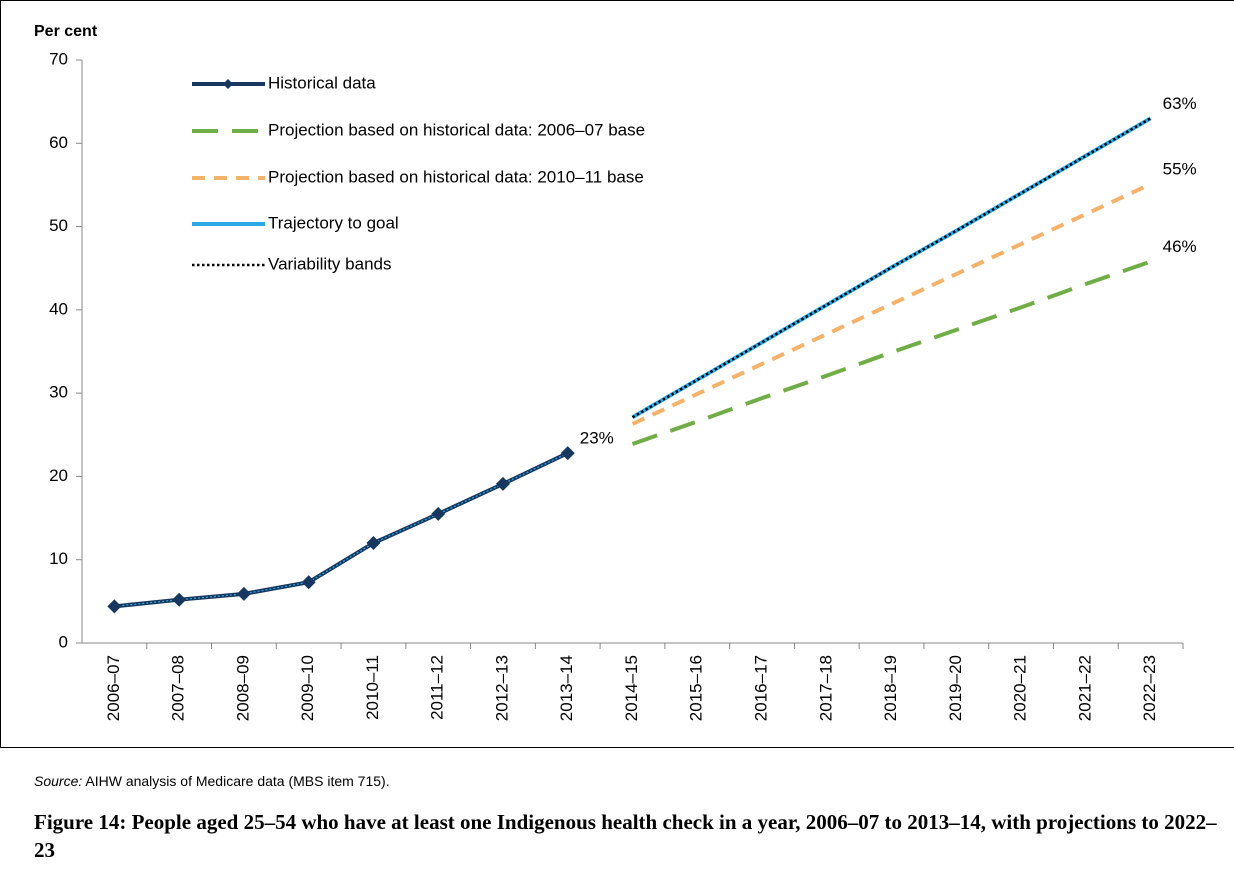 The width and height of the screenshot is (1234, 870). I want to click on x-tick-label: 2015–16, so click(696, 688).